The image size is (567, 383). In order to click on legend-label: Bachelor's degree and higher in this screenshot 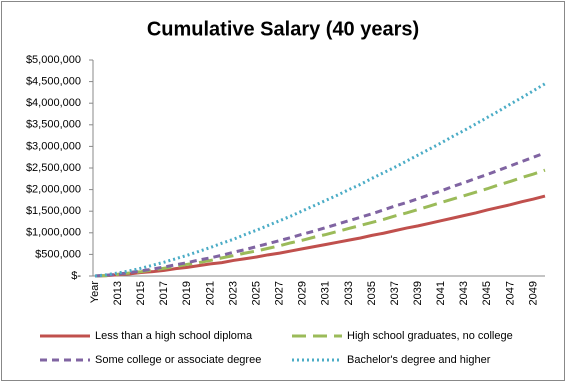, I will do `click(419, 360)`.